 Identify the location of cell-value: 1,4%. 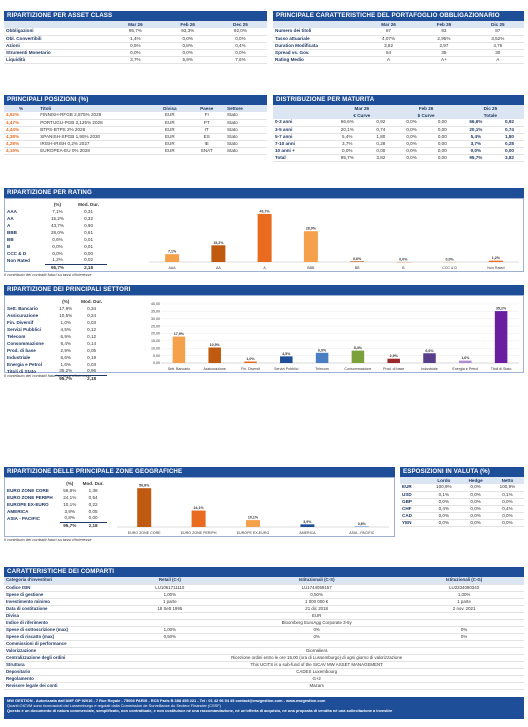
(135, 39).